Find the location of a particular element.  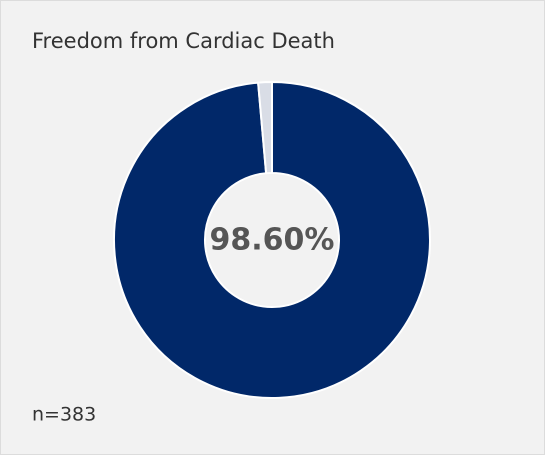

donut-slice is located at coordinates (265, 127).